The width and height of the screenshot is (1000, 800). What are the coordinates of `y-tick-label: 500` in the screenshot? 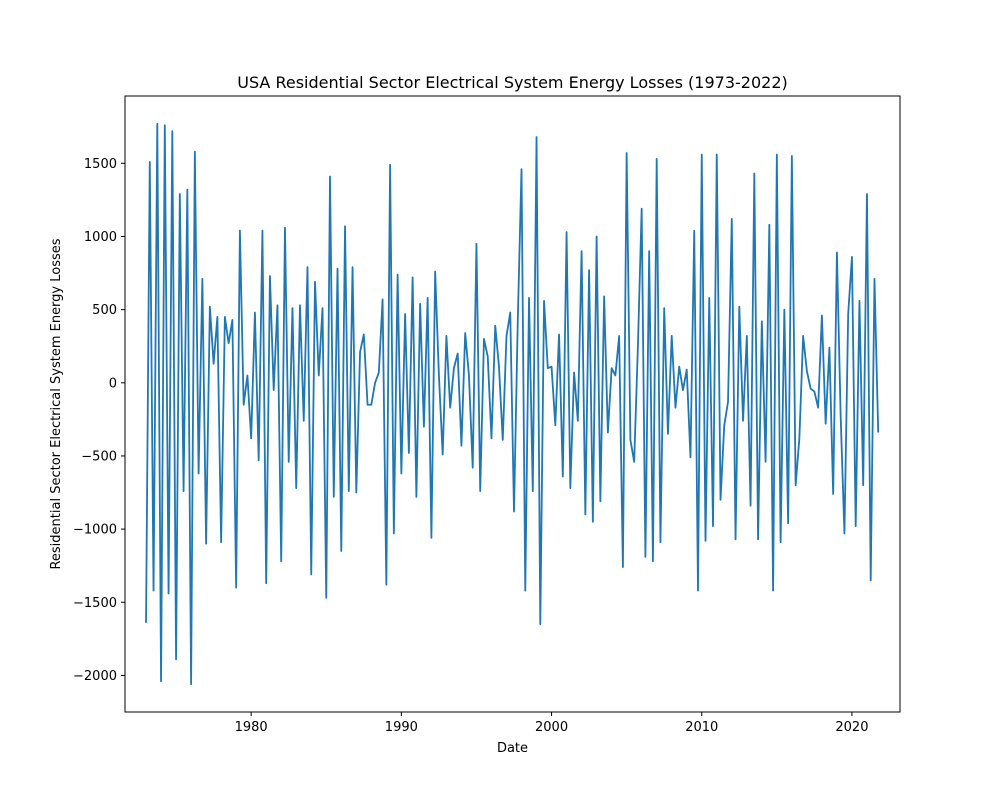 It's located at (104, 310).